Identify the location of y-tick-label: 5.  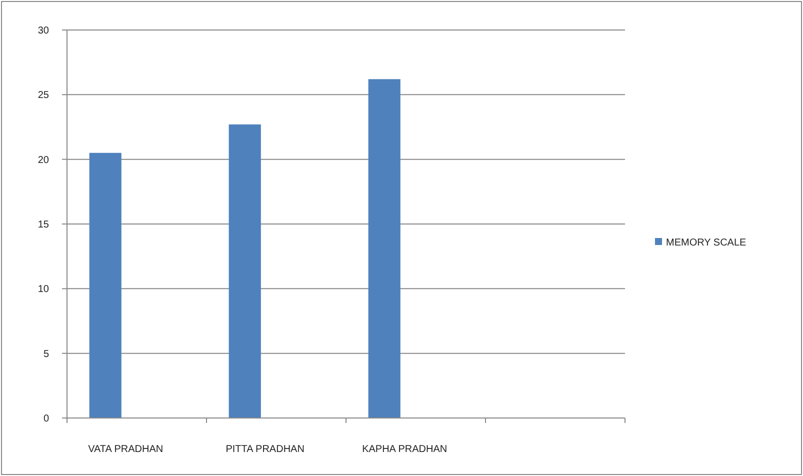
(46, 354).